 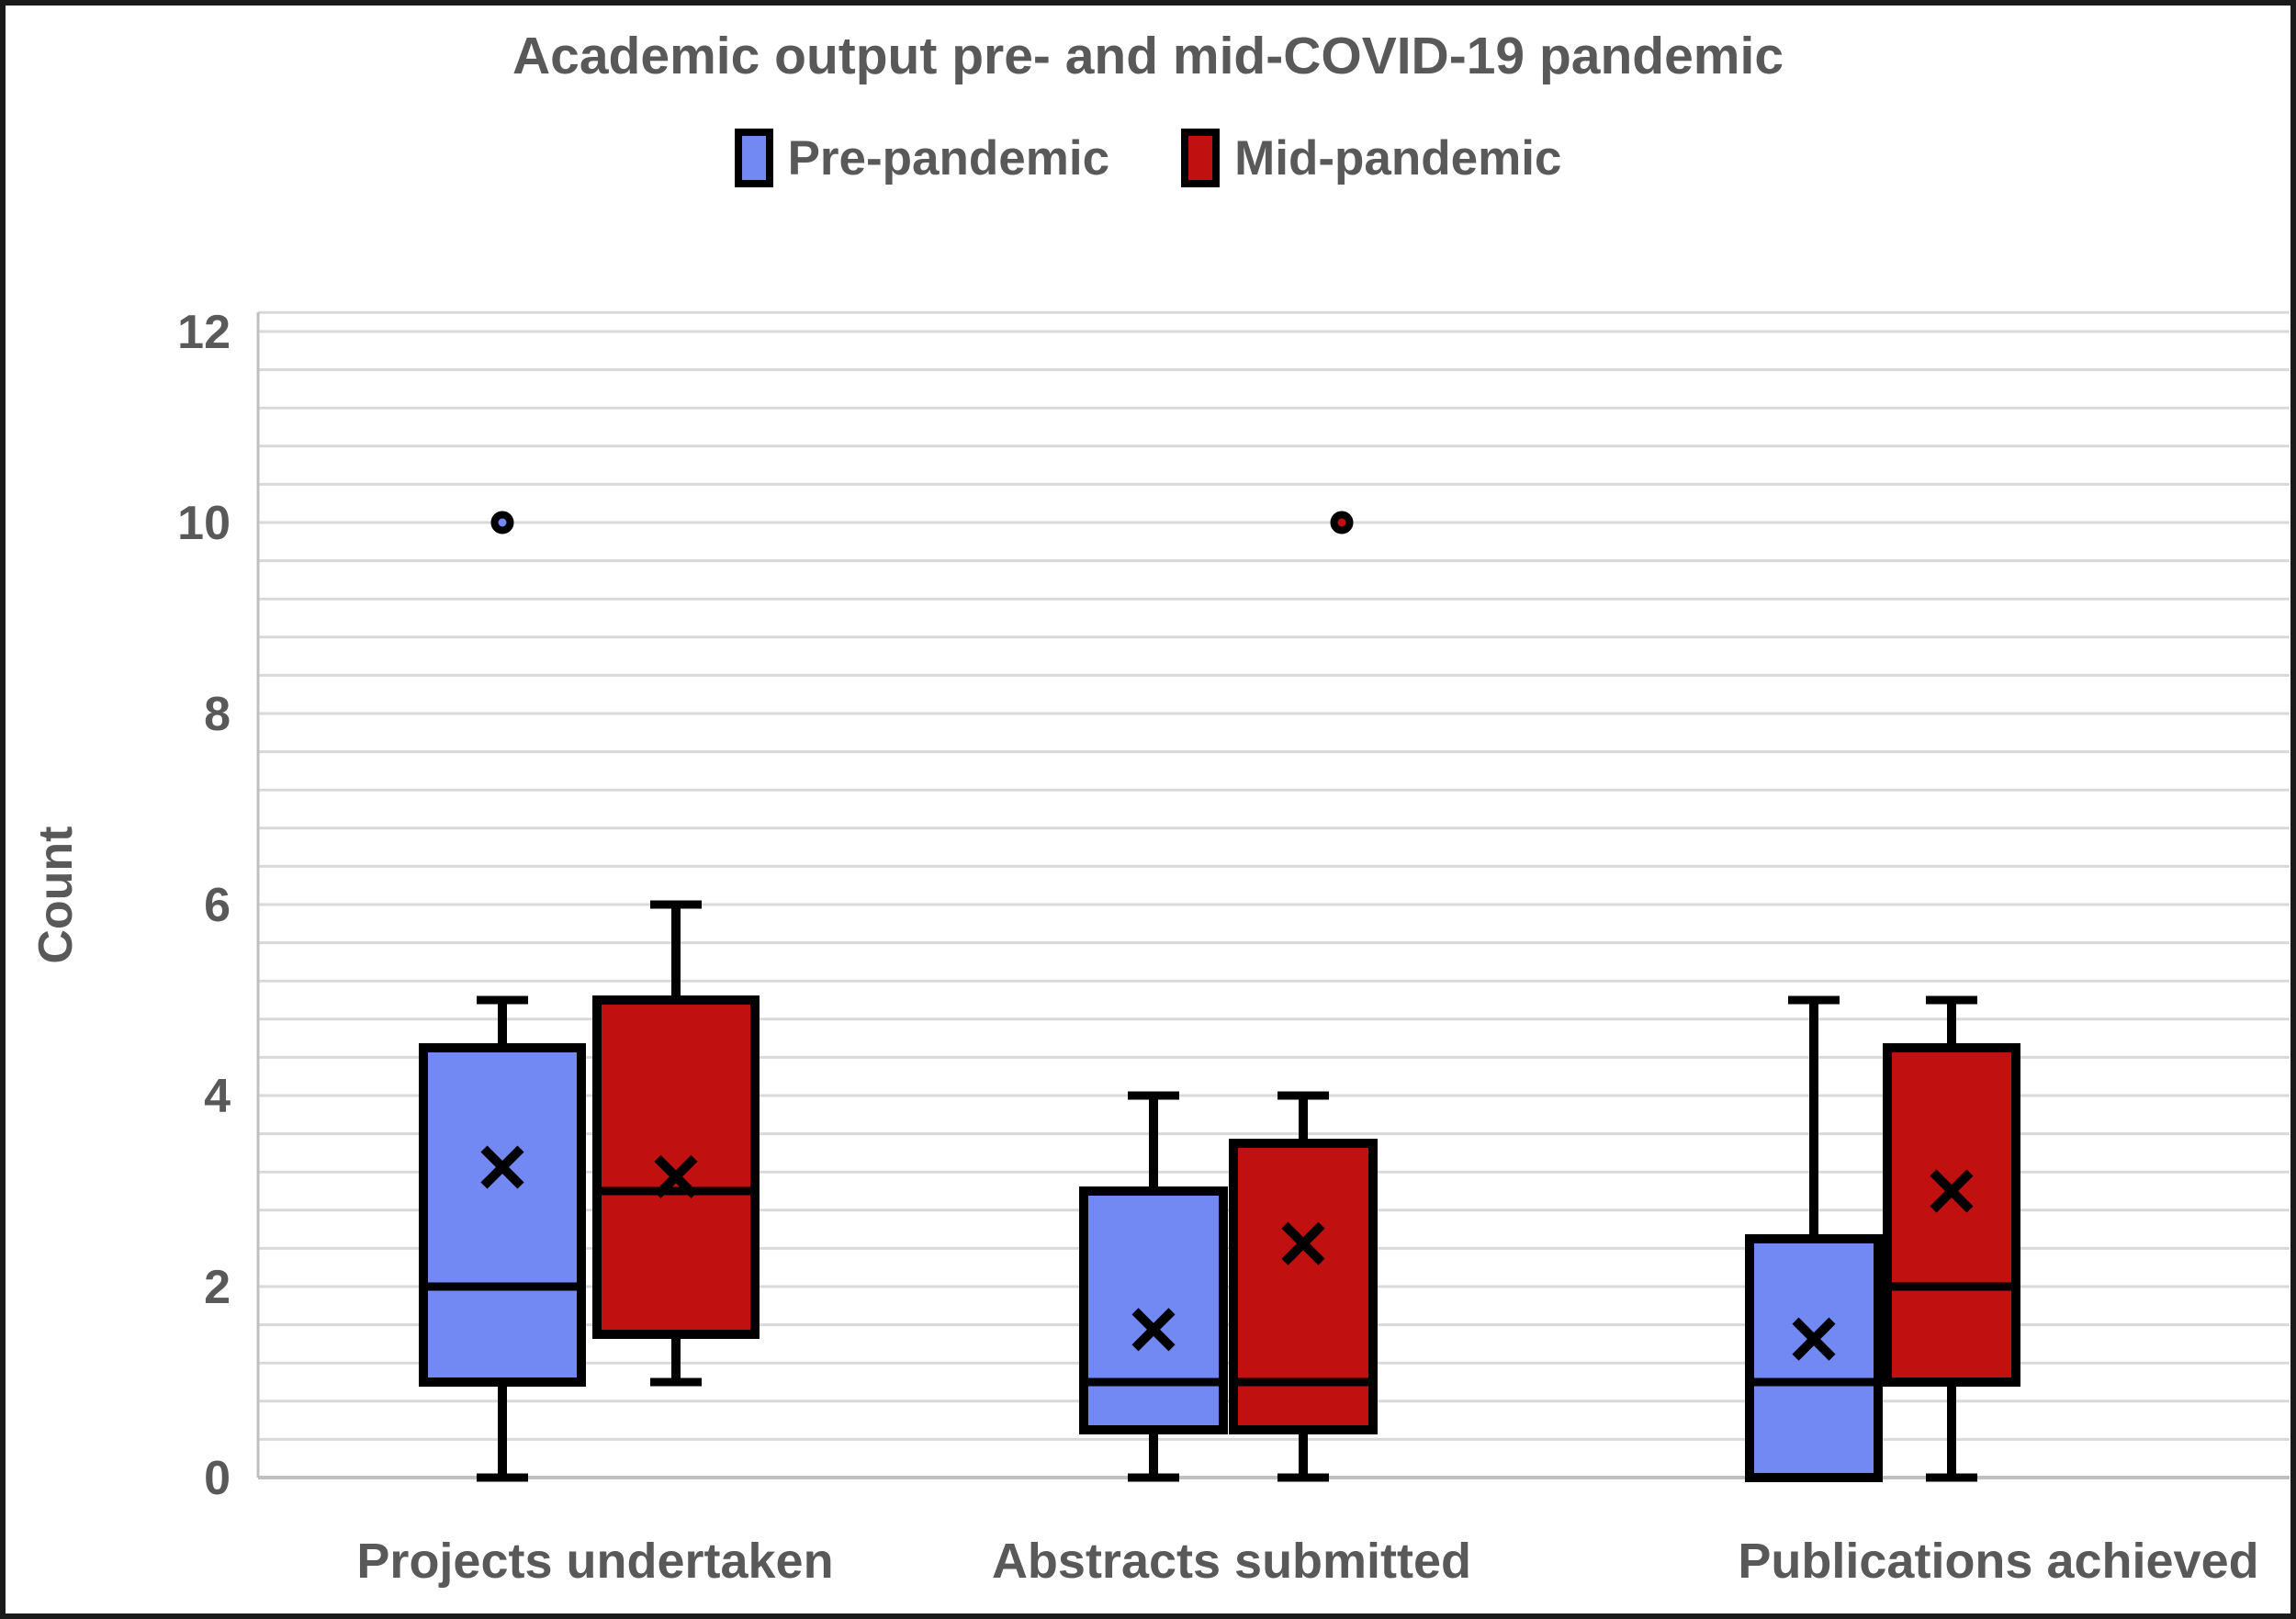 What do you see at coordinates (1153, 1330) in the screenshot?
I see `mean-marker-pre-pandemic-abstracts-submitted` at bounding box center [1153, 1330].